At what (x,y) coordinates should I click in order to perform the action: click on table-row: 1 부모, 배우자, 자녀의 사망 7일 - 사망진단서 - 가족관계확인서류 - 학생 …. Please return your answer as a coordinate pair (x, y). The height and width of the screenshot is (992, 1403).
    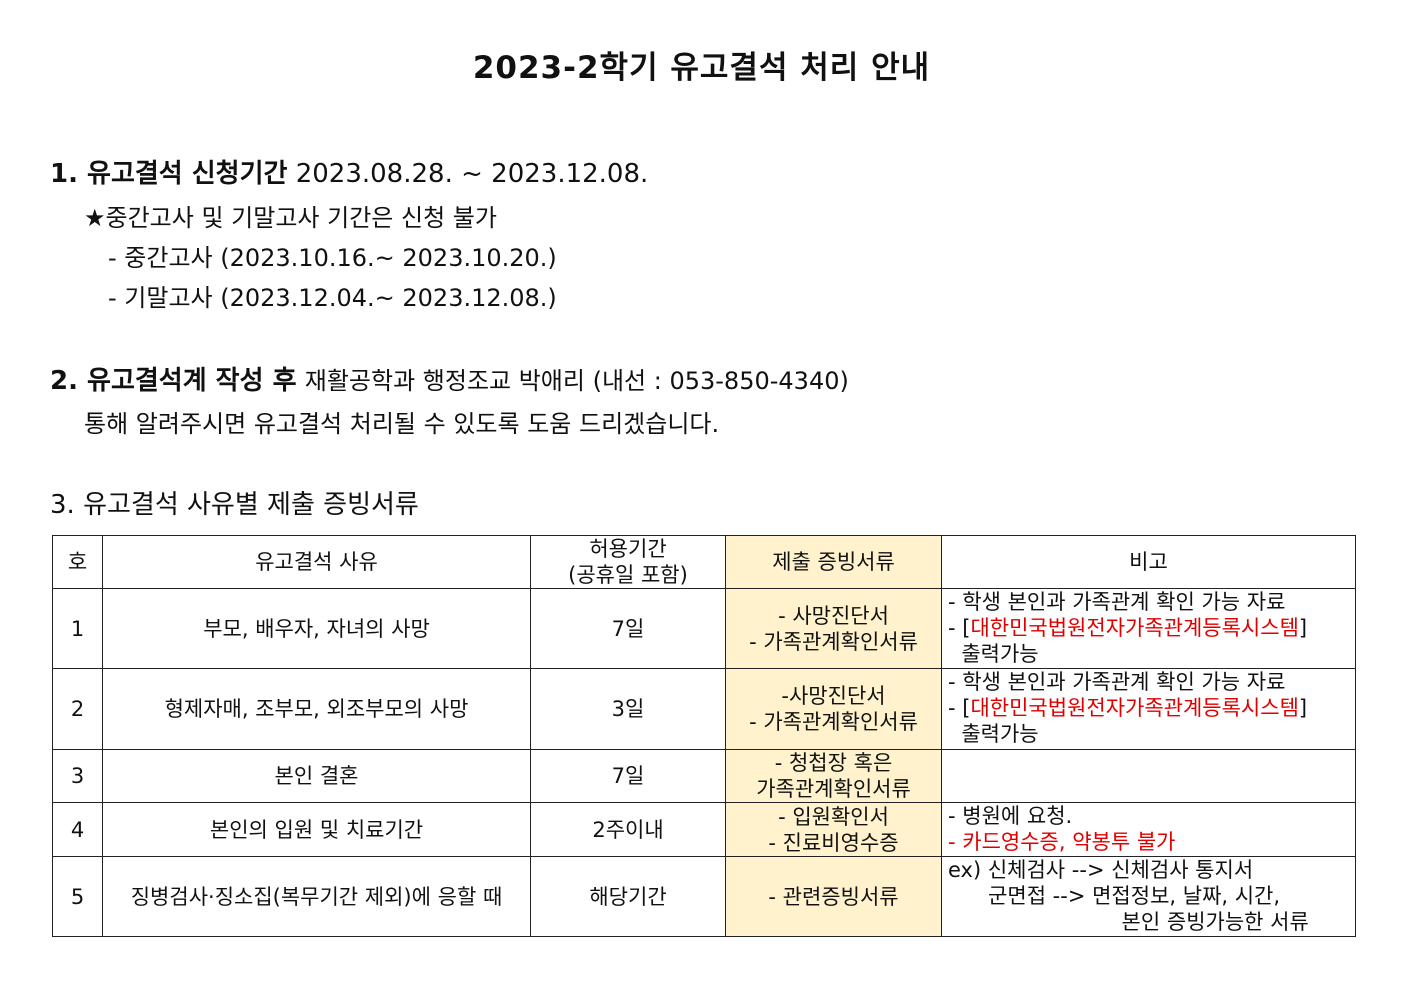
    Looking at the image, I should click on (704, 628).